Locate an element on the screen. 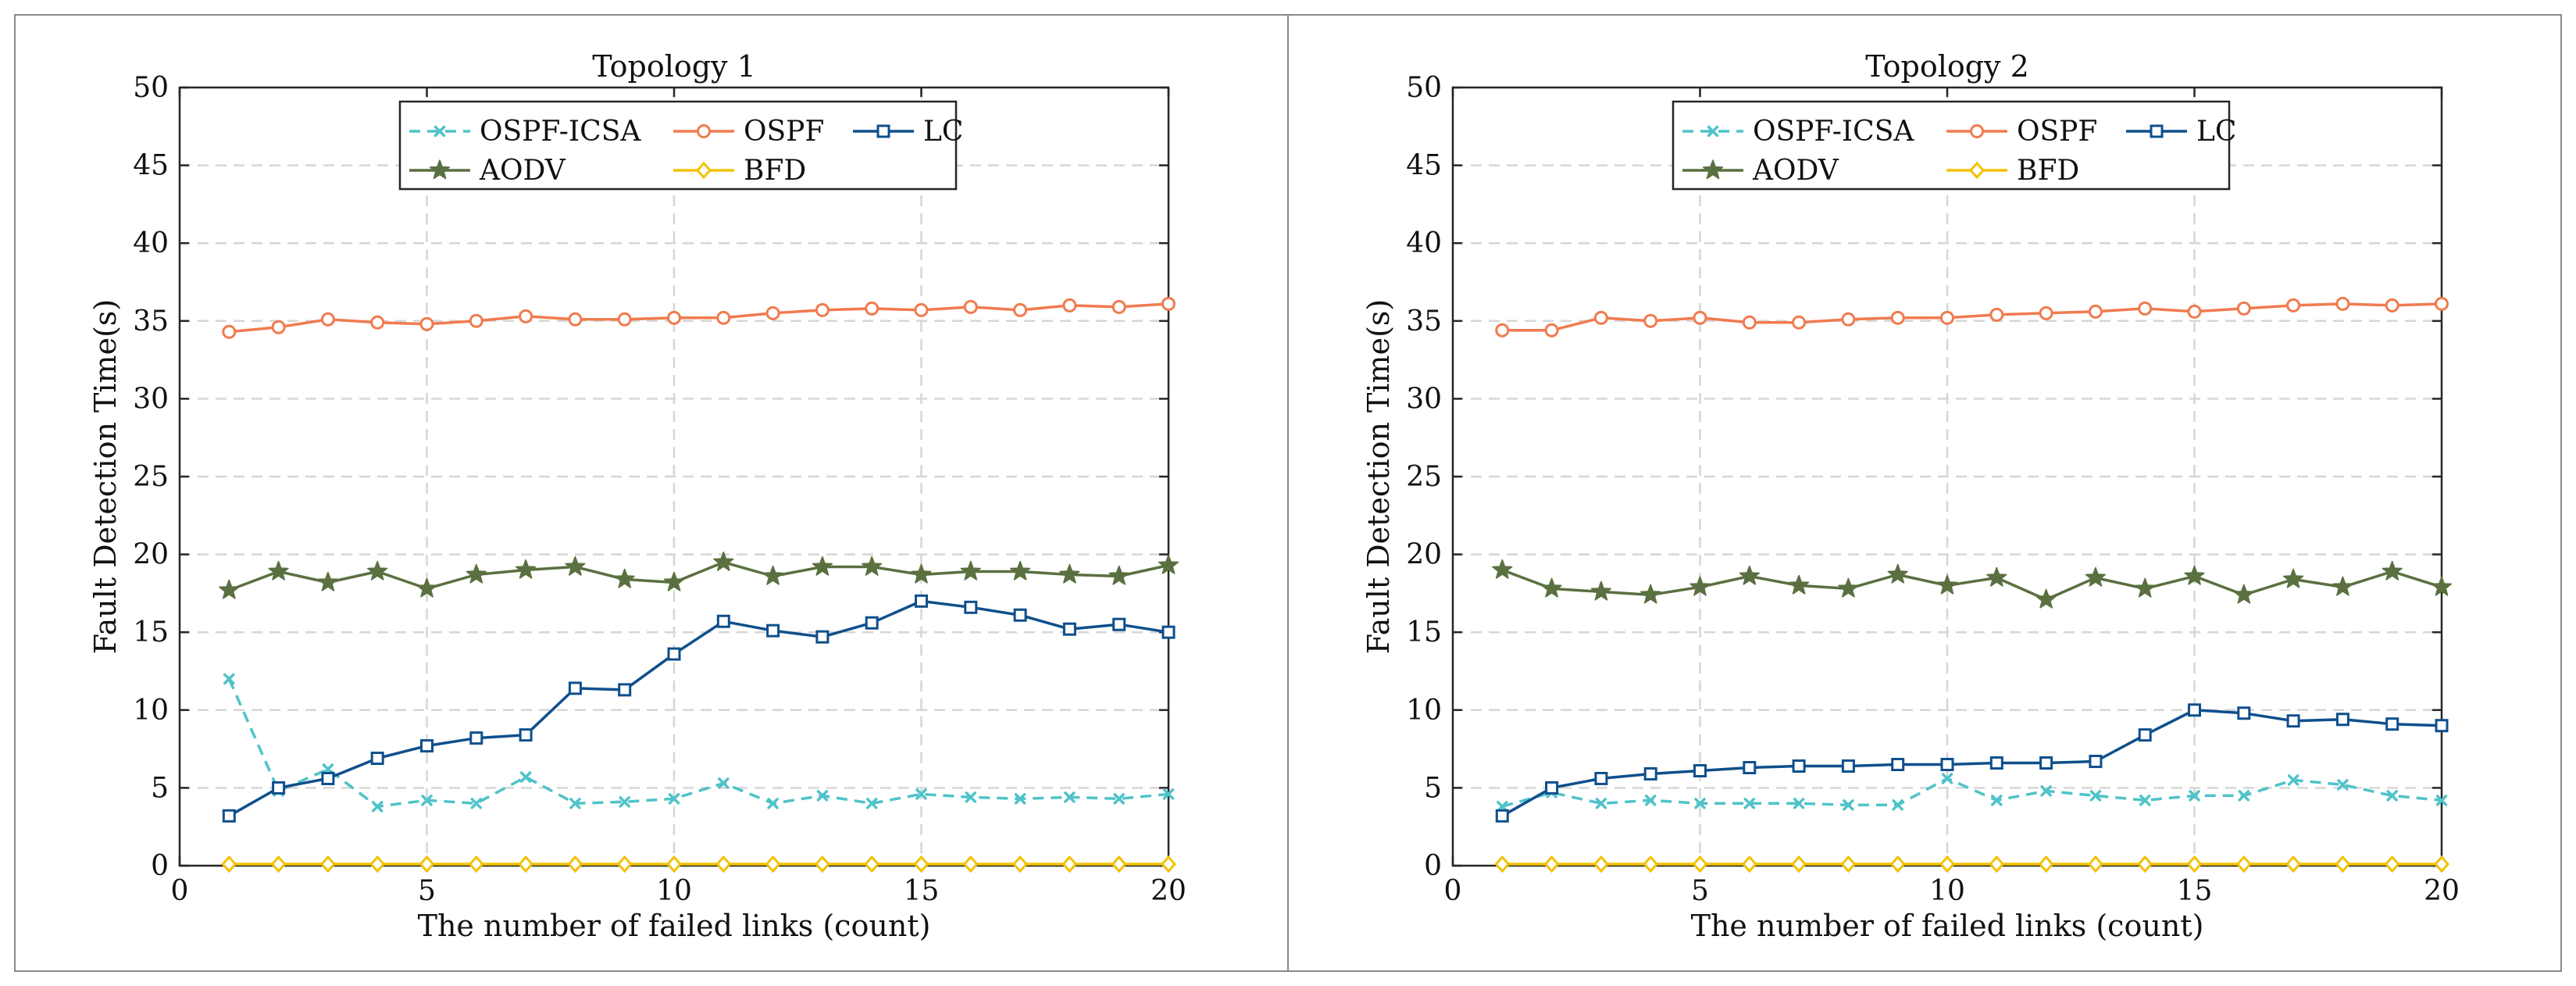 This screenshot has height=986, width=2576. legend-label-aodv: AODV is located at coordinates (522, 171).